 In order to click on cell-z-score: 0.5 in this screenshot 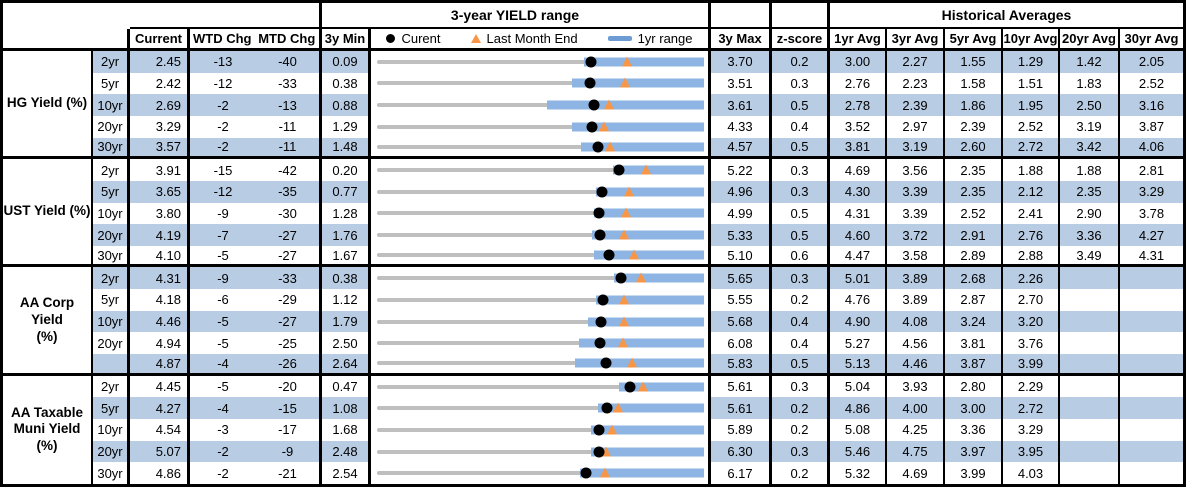, I will do `click(801, 235)`.